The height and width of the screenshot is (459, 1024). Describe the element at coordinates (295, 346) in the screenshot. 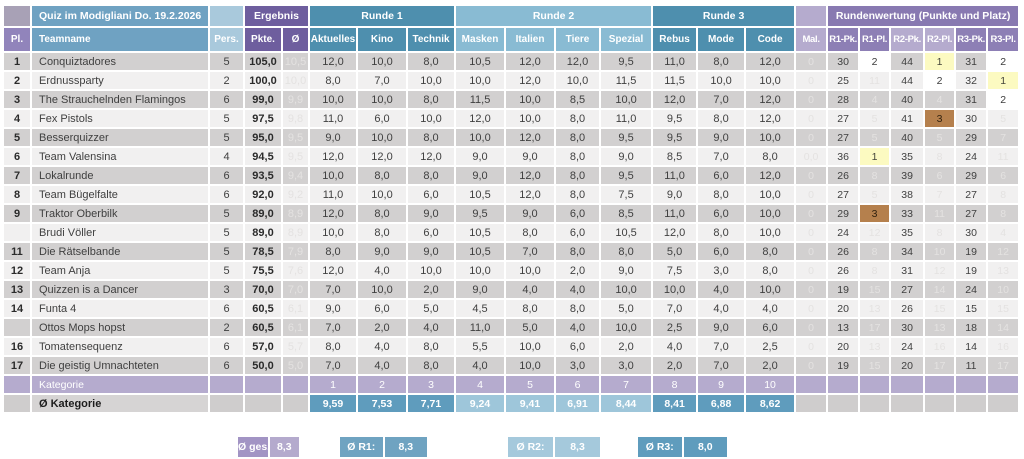

I see `average-cell: 5,7` at that location.